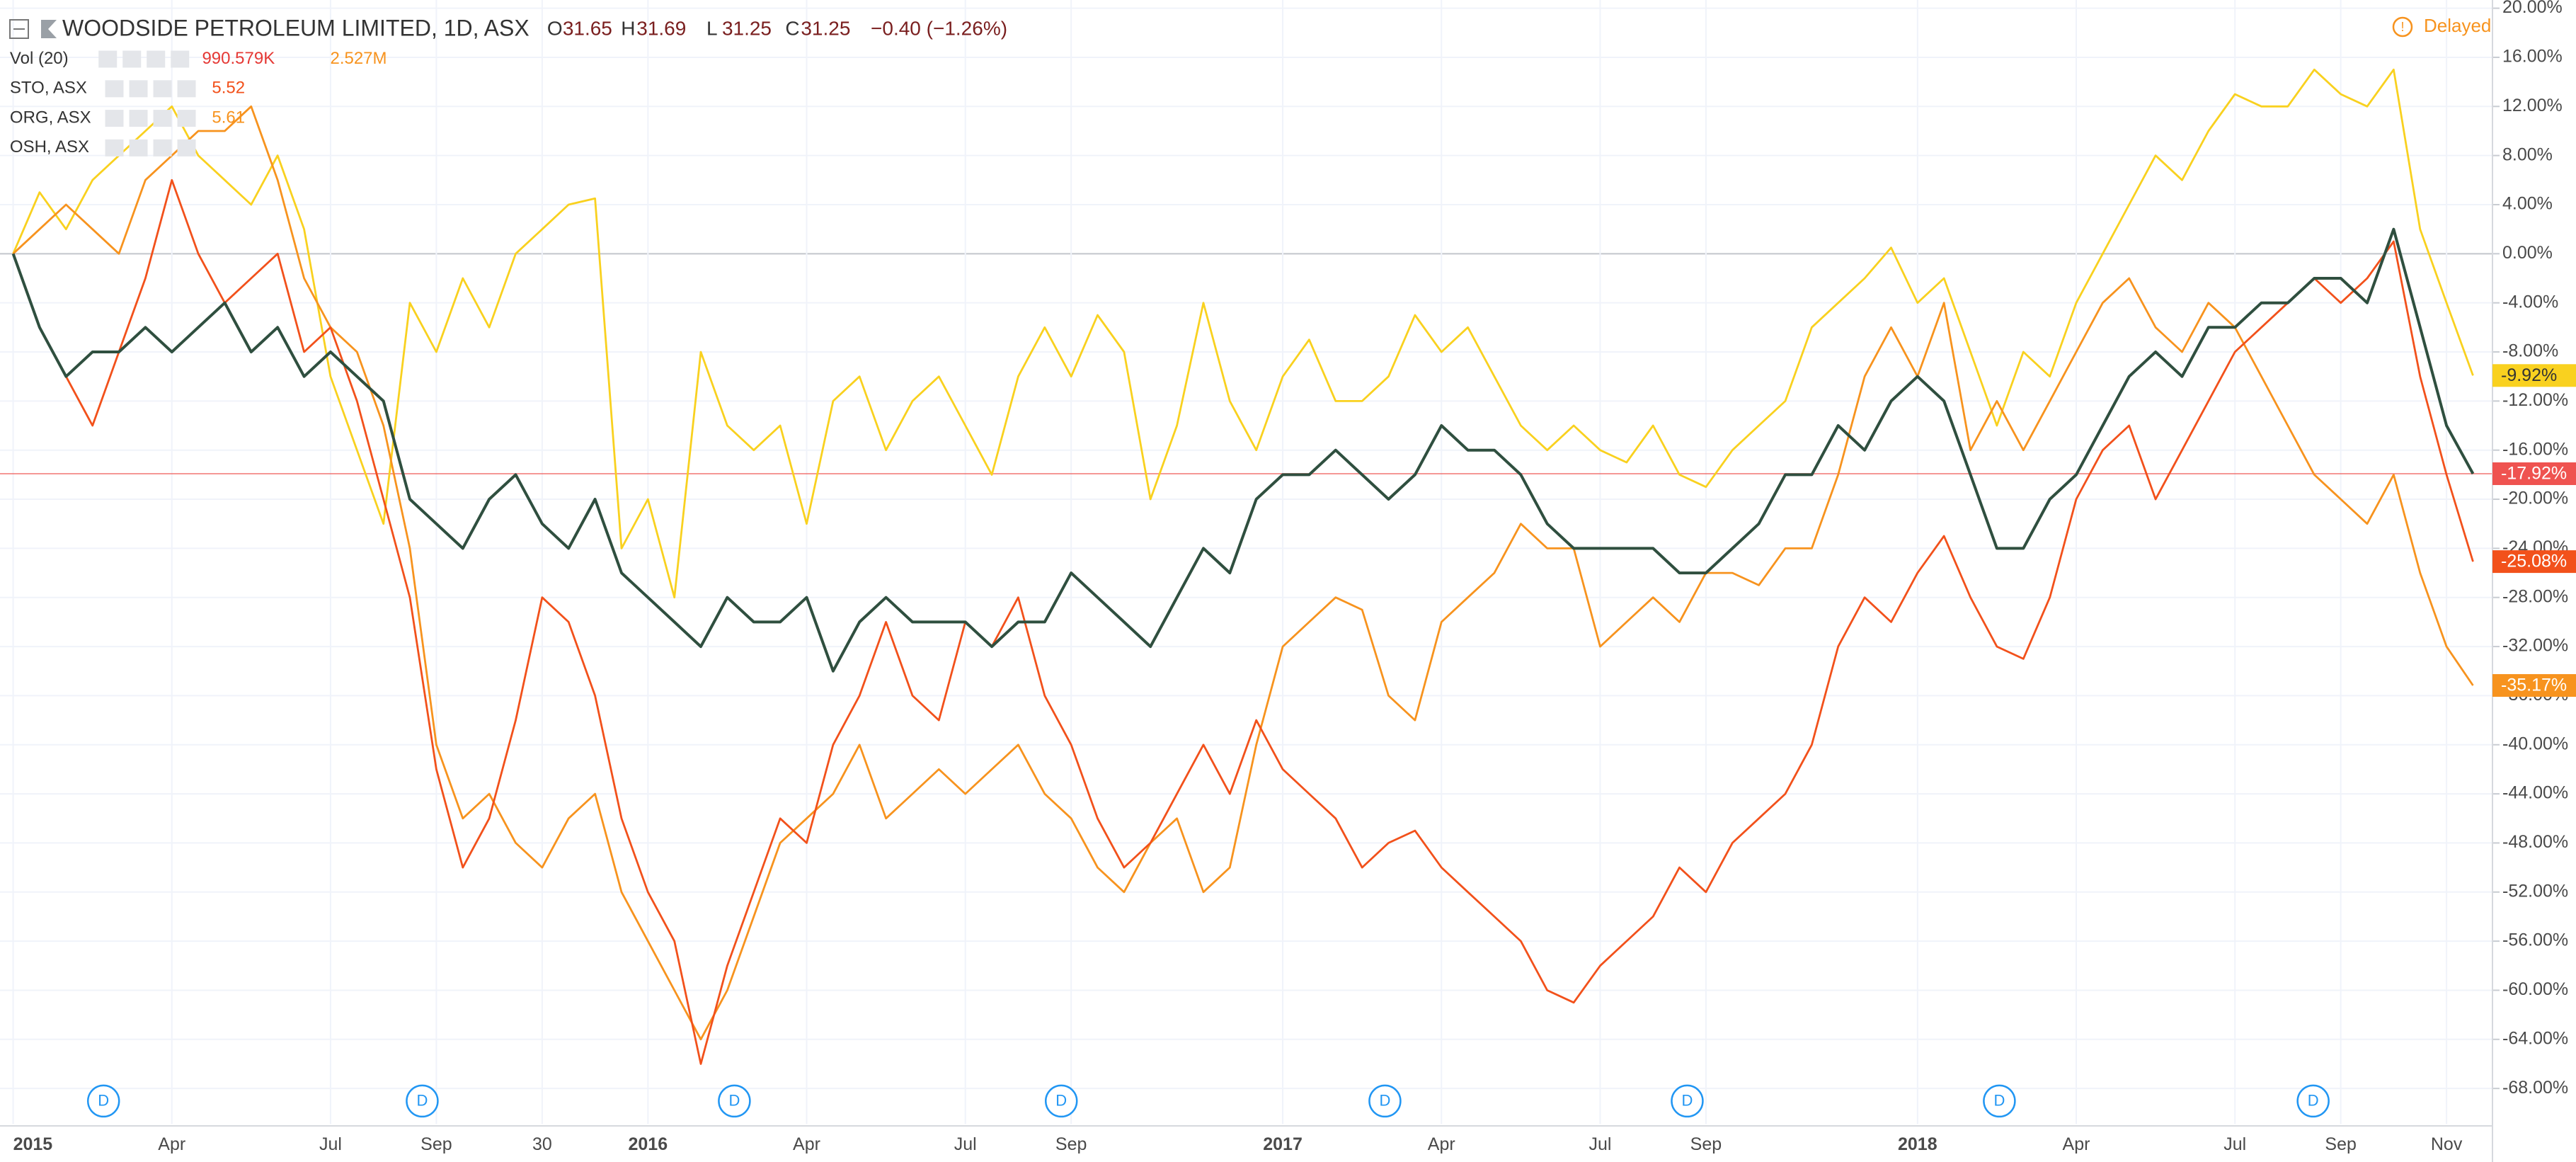  What do you see at coordinates (712, 28) in the screenshot?
I see `ohlc-key: L` at bounding box center [712, 28].